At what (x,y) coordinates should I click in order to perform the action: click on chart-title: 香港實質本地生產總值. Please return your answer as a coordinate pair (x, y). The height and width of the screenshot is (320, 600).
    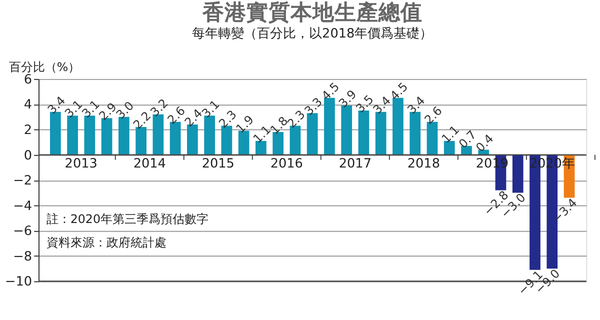
    Looking at the image, I should click on (311, 13).